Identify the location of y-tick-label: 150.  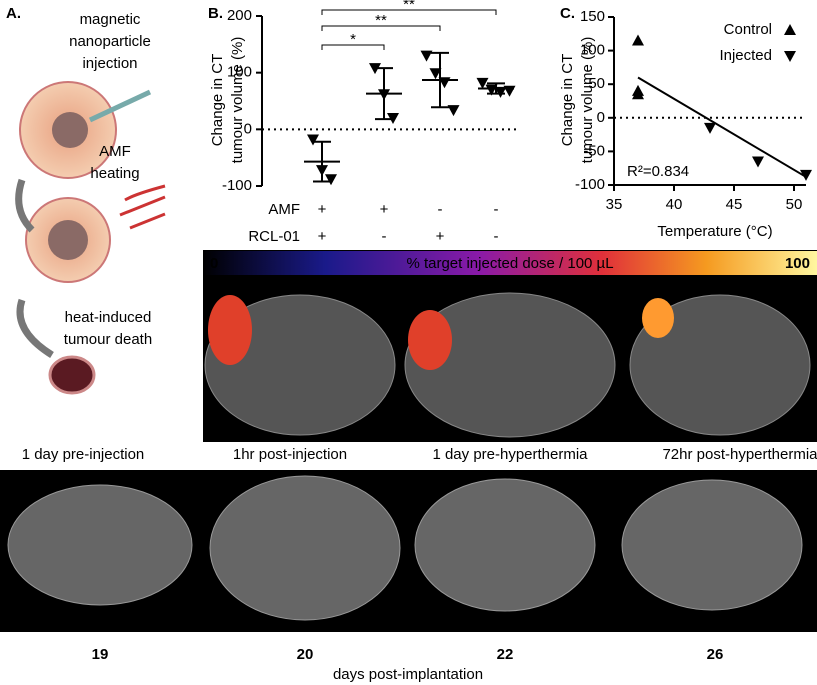
(592, 16).